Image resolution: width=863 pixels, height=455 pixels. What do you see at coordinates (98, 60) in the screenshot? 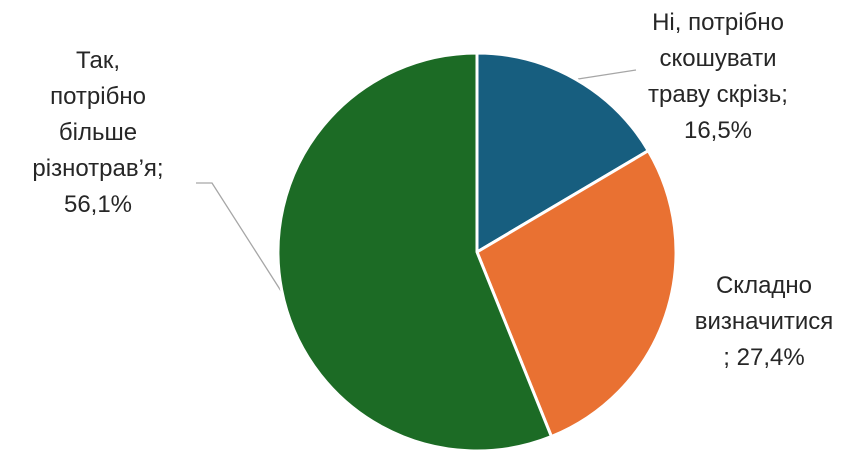
I see `data-label-line: Так,` at bounding box center [98, 60].